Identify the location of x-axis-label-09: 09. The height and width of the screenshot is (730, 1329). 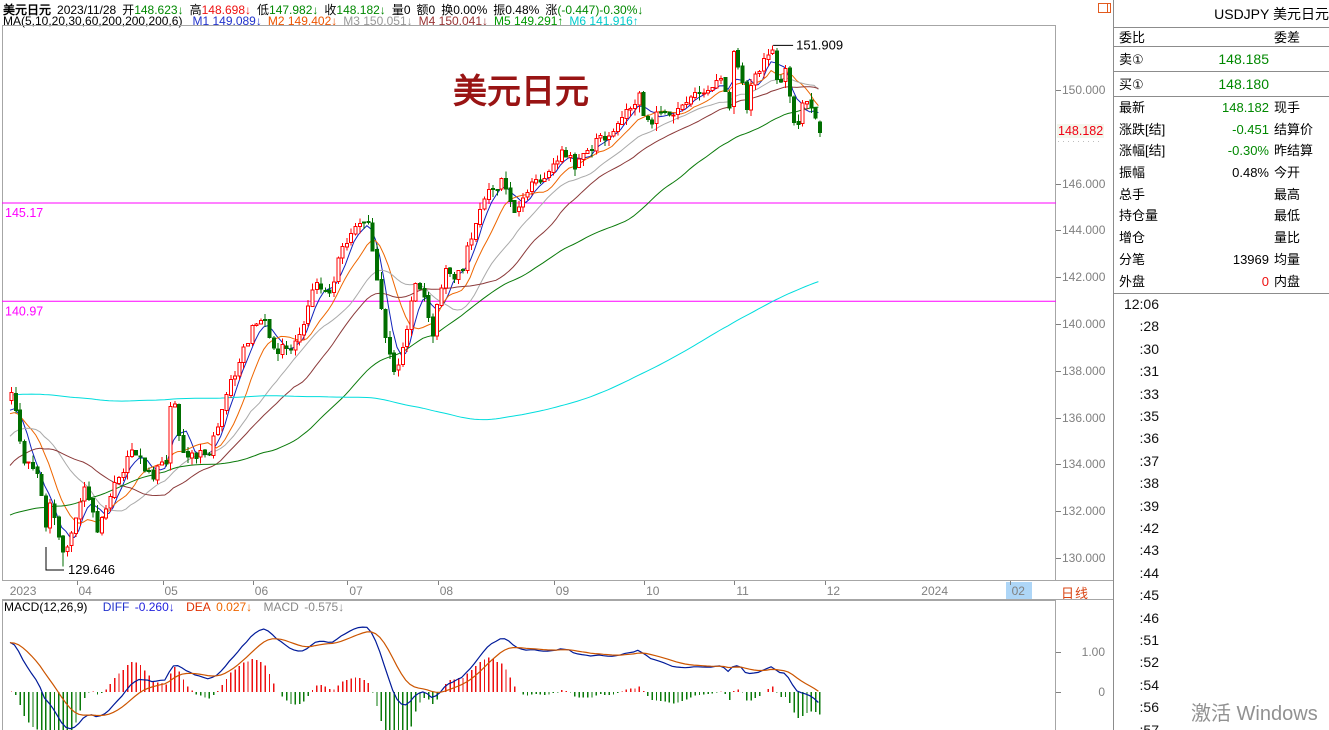
(562, 591).